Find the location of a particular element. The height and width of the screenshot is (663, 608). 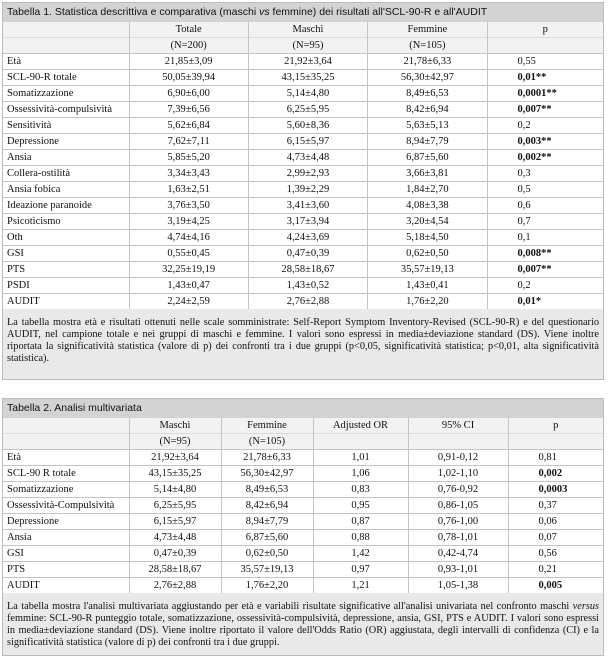

cell: 0,002 is located at coordinates (555, 473).